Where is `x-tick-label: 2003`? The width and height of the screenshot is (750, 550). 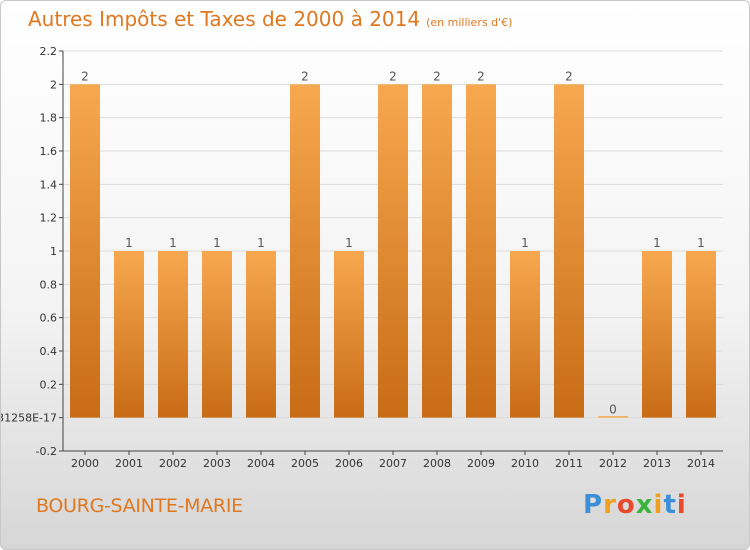
x-tick-label: 2003 is located at coordinates (217, 463).